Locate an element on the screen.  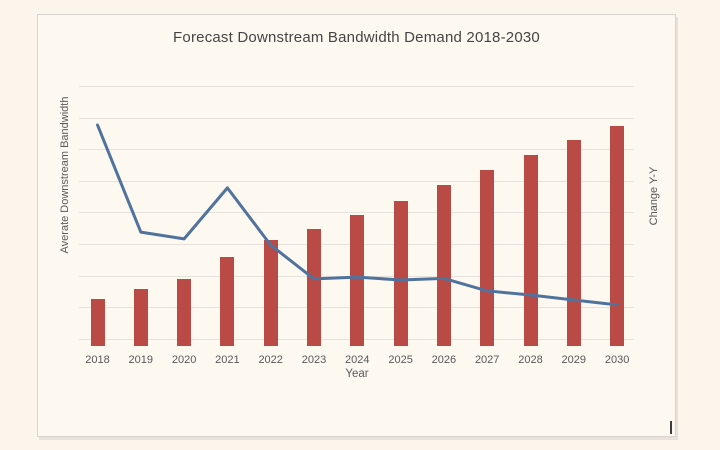
bar-2022 is located at coordinates (270, 292).